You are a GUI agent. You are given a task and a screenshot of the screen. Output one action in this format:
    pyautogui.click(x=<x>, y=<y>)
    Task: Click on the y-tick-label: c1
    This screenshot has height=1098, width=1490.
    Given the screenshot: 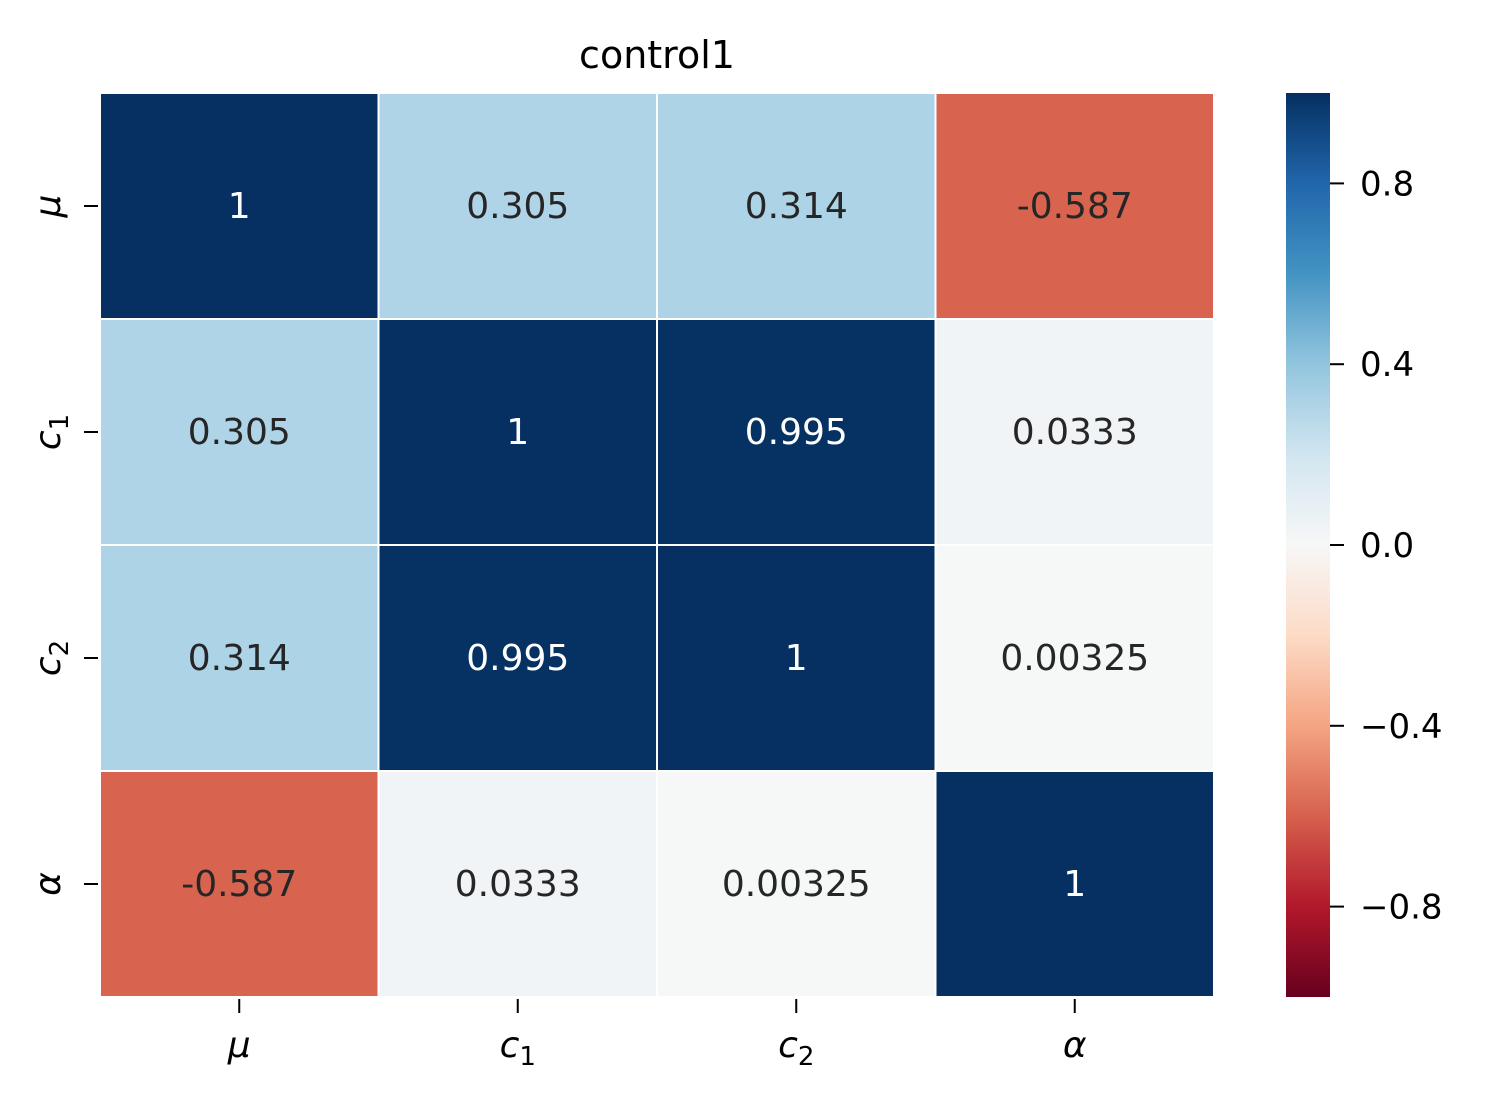 What is the action you would take?
    pyautogui.click(x=51, y=432)
    